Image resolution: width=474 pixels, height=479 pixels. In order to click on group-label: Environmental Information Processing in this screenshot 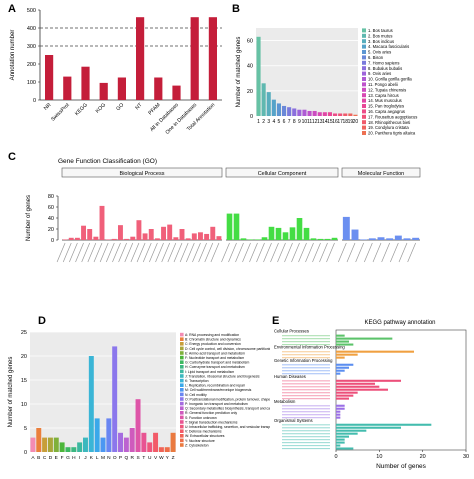, I will do `click(309, 347)`.